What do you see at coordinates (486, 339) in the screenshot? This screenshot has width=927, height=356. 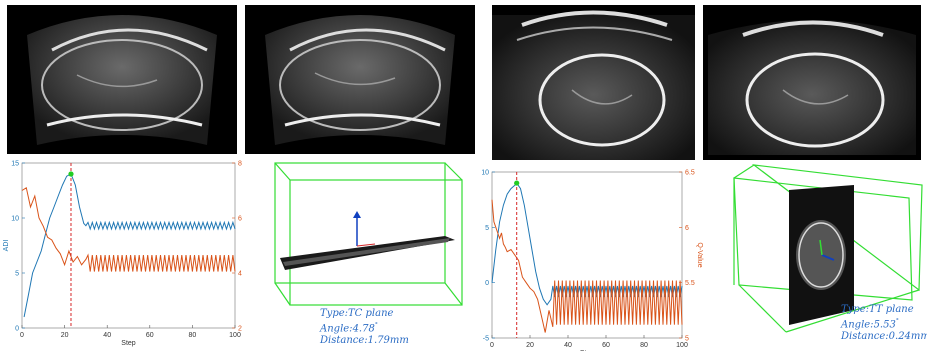 I see `y-tick-label-left: -5` at bounding box center [486, 339].